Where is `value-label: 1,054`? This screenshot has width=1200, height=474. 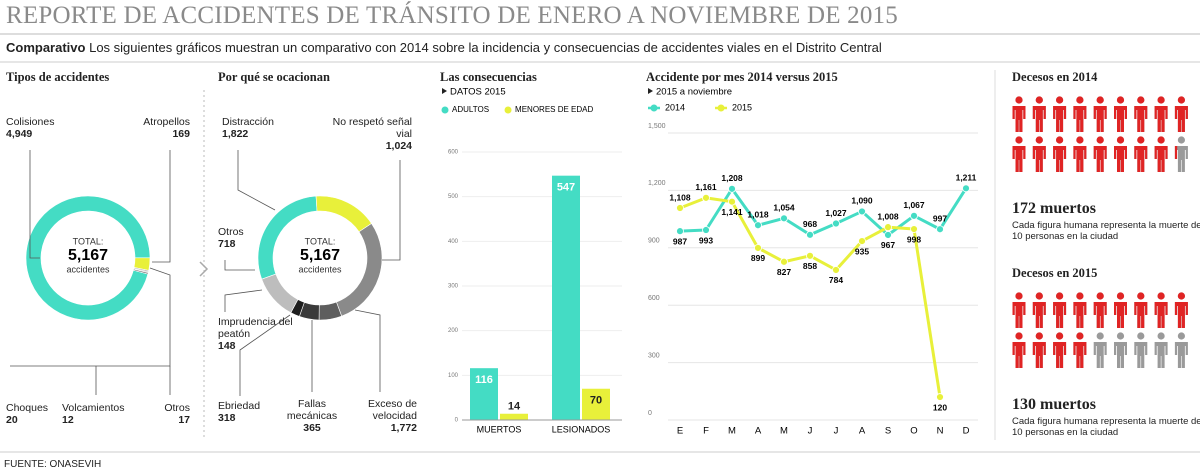 value-label: 1,054 is located at coordinates (784, 208).